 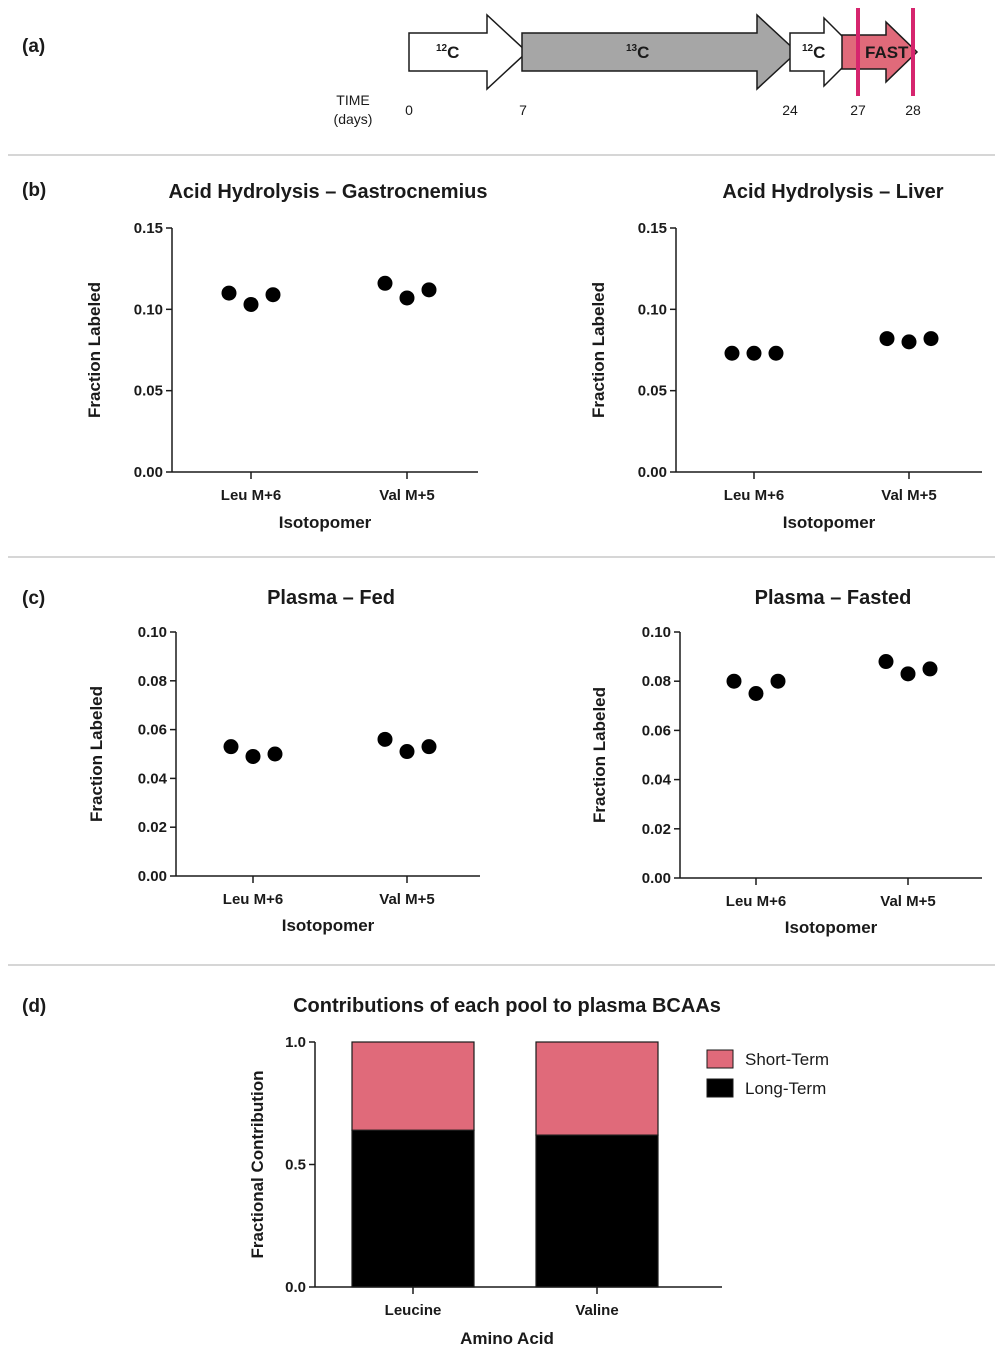 What do you see at coordinates (754, 495) in the screenshot?
I see `x-tick-label-liver: Leu M+6` at bounding box center [754, 495].